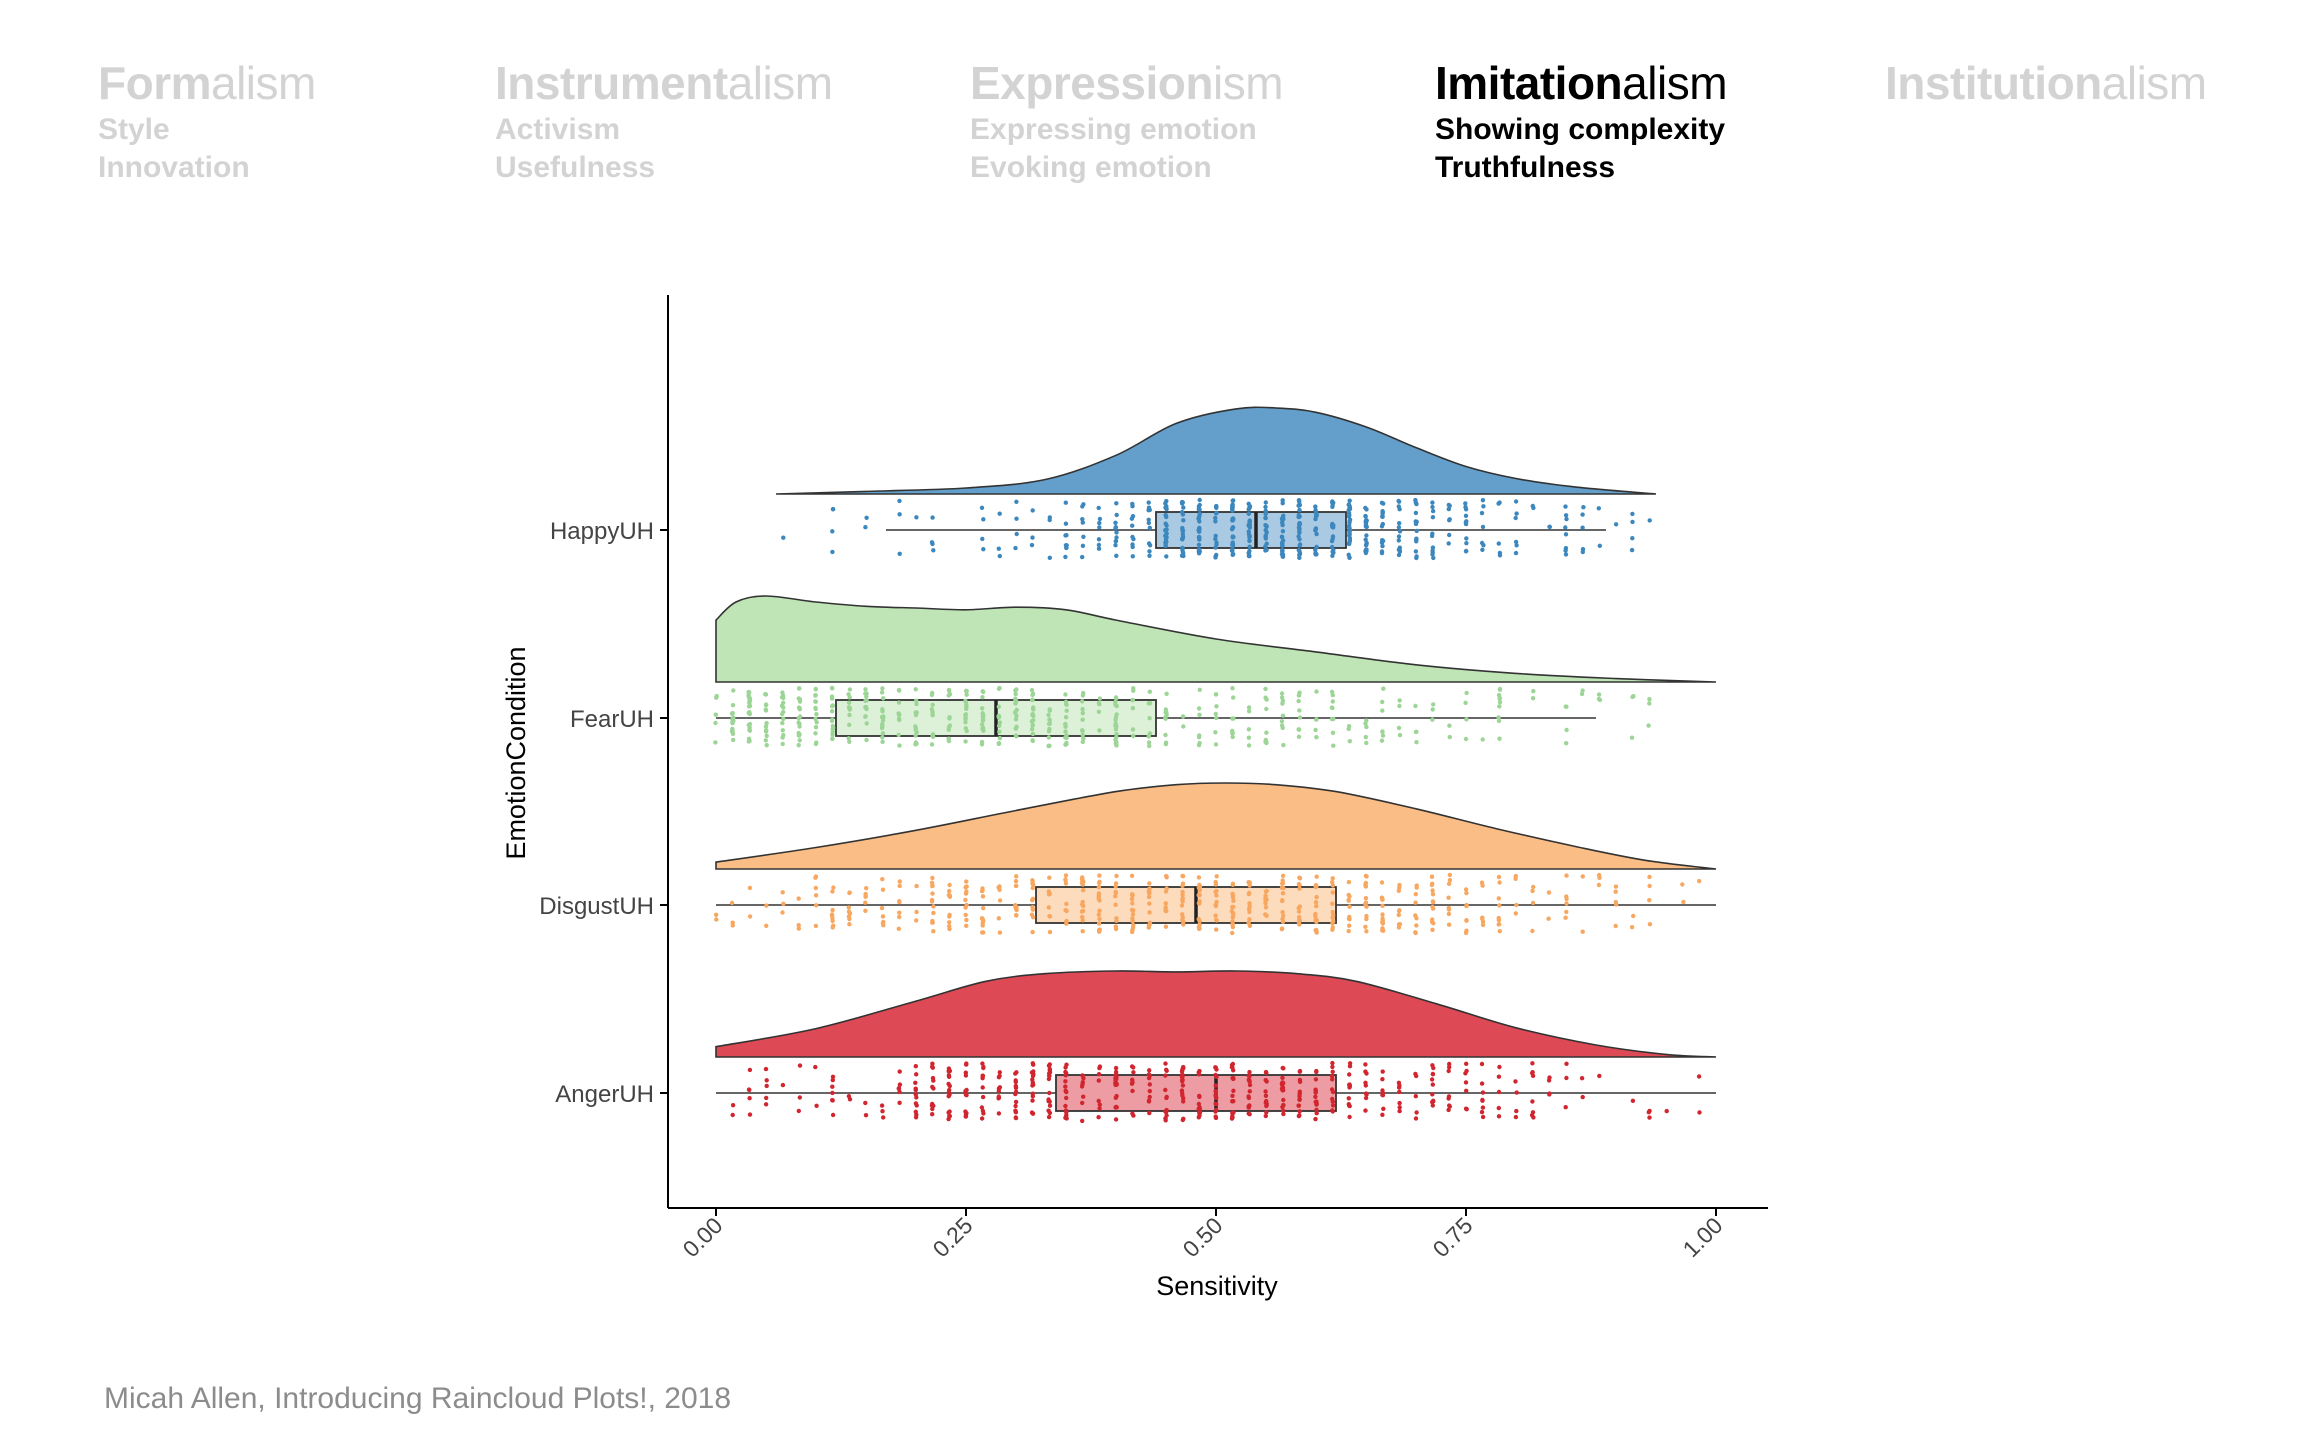  Describe the element at coordinates (263, 83) in the screenshot. I see `title-rest: alism` at that location.